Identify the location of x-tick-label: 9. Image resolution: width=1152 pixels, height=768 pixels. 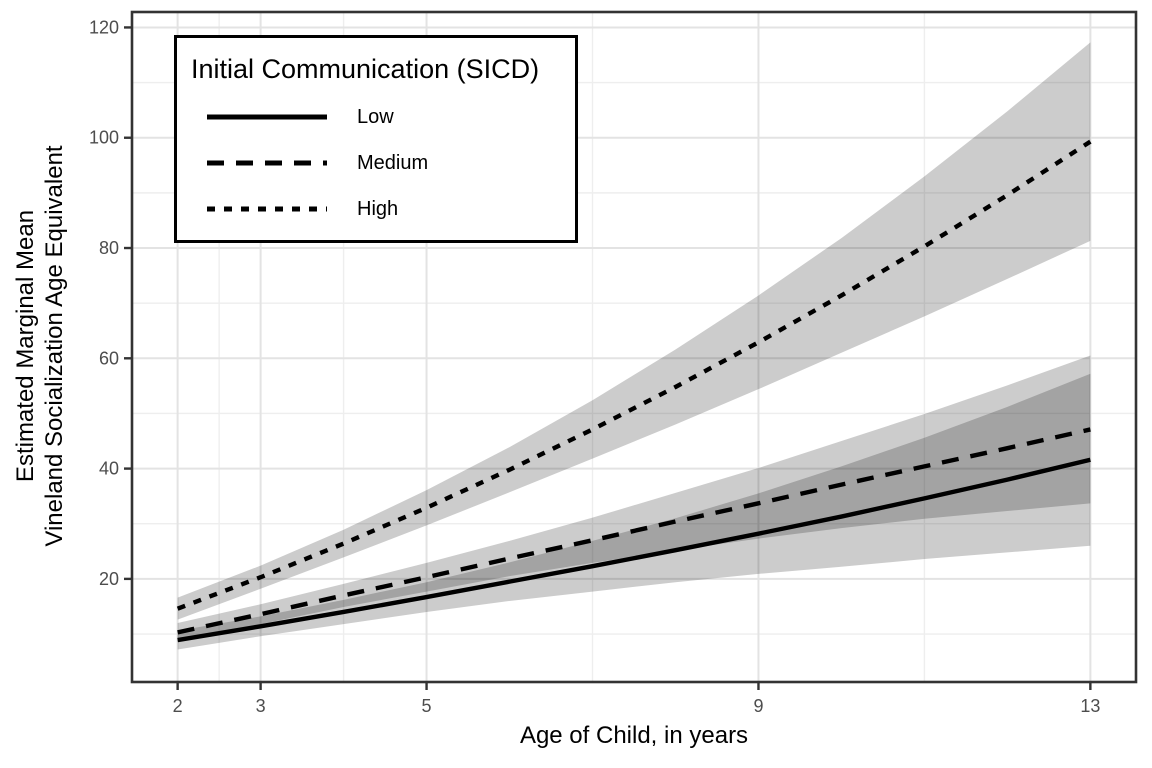
(758, 706).